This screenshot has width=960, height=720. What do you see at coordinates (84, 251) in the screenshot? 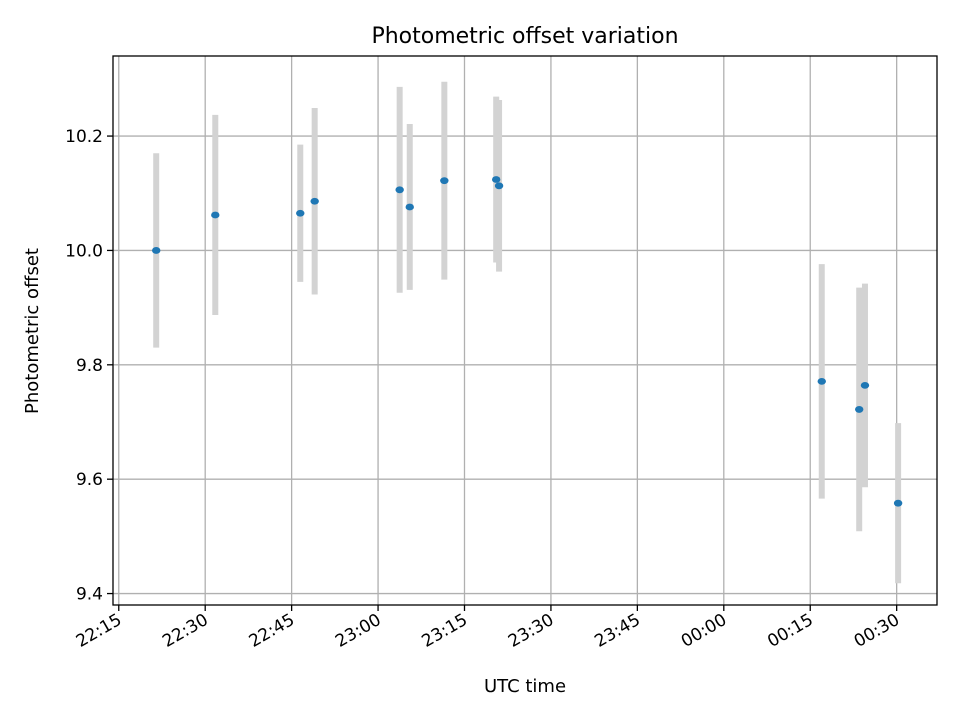
I see `y-tick-label: 10.0` at bounding box center [84, 251].